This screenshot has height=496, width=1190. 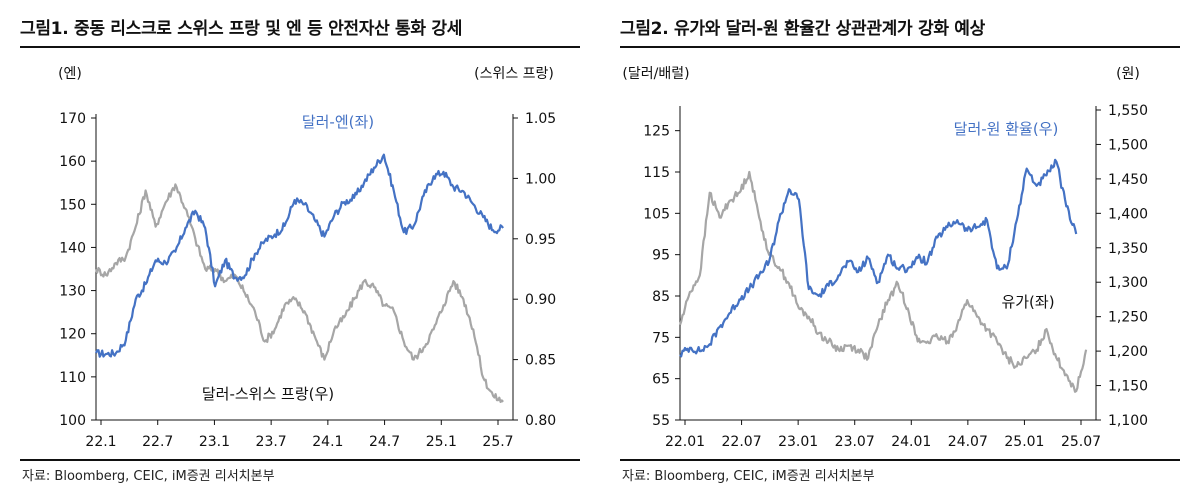 I want to click on y-left-tick-label: 95, so click(x=661, y=256).